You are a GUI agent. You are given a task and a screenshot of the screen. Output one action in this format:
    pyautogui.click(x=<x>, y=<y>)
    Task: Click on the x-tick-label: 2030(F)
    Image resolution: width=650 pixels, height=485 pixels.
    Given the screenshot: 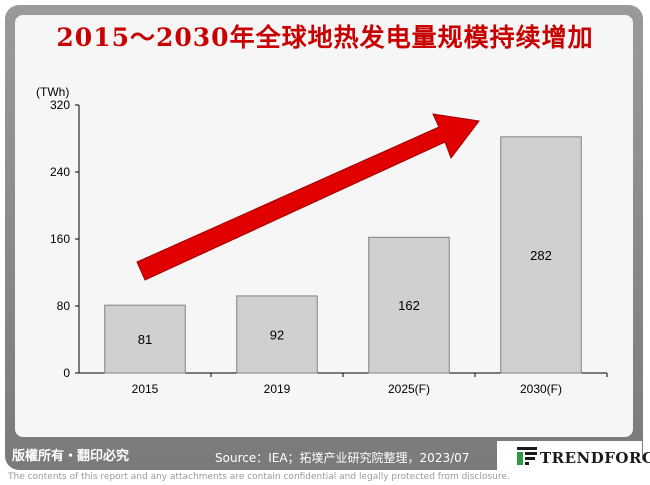 What is the action you would take?
    pyautogui.click(x=541, y=389)
    